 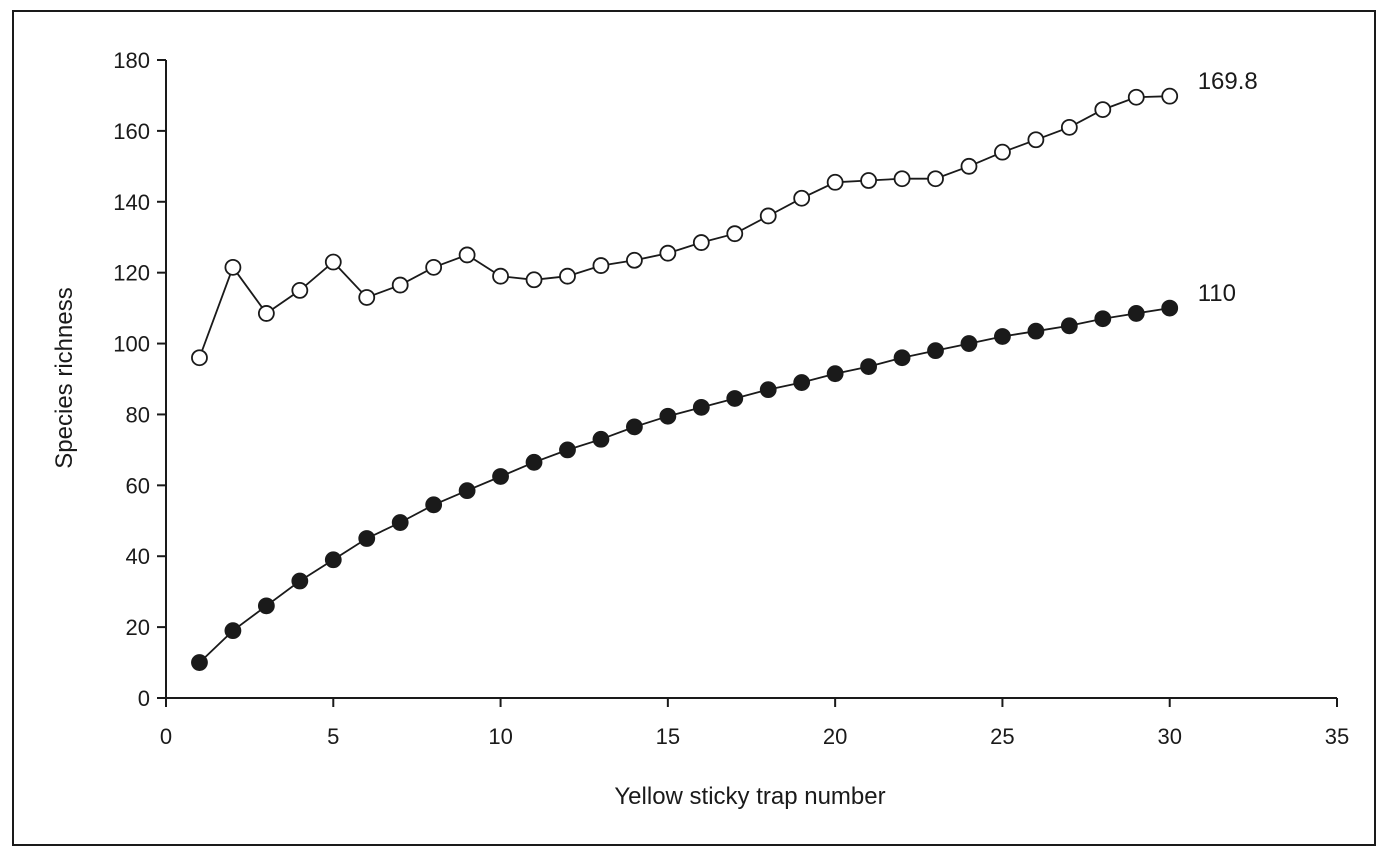 I want to click on x-axis-label: Yellow sticky trap number, so click(x=749, y=796).